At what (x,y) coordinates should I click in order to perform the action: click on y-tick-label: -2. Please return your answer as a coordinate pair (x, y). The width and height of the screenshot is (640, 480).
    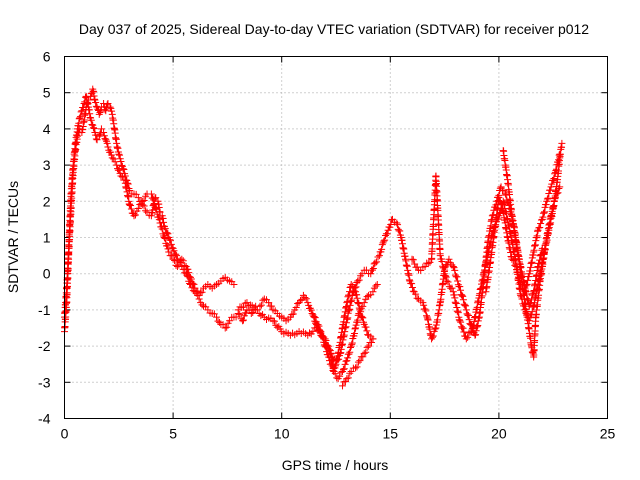
    Looking at the image, I should click on (44, 346).